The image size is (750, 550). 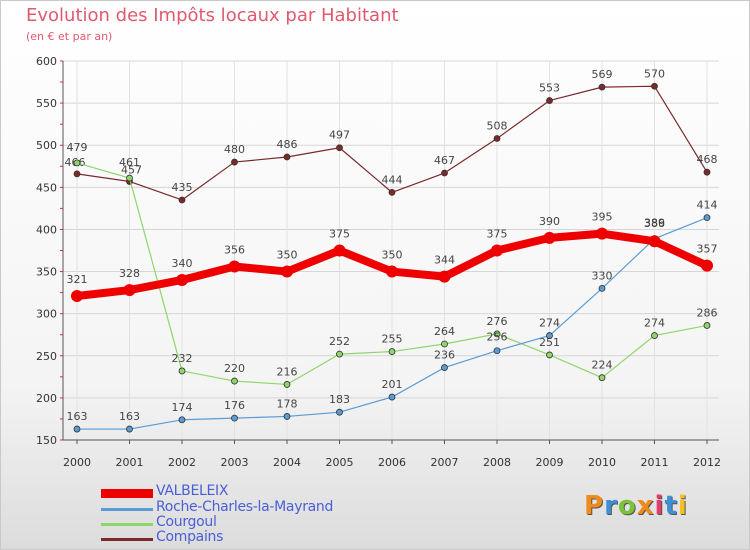 I want to click on data-label-compains: 508, so click(x=497, y=125).